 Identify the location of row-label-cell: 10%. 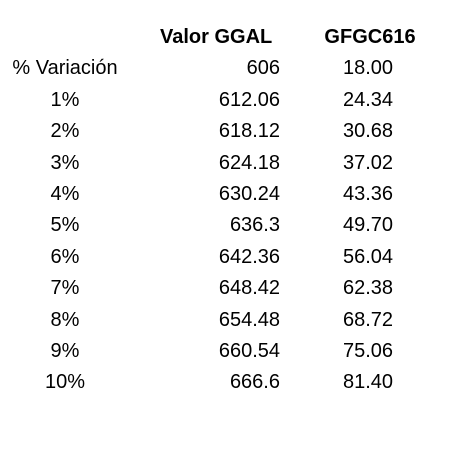
(65, 382).